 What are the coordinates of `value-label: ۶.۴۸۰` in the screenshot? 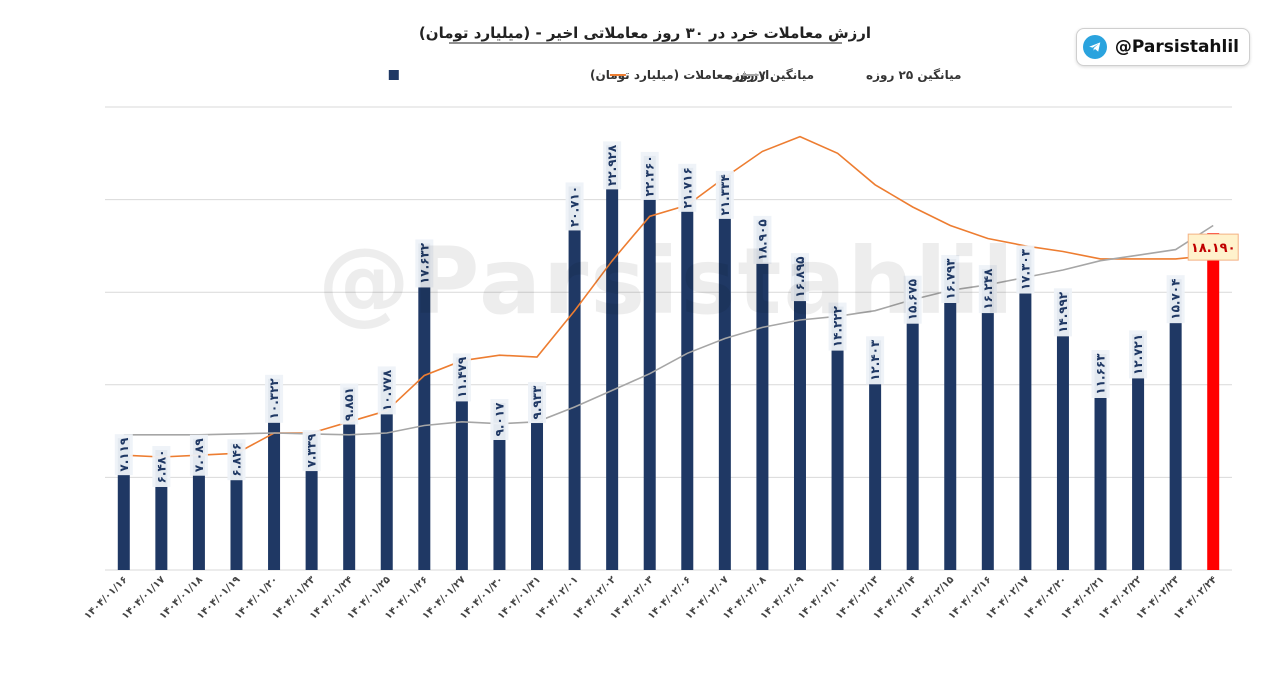 It's located at (161, 466).